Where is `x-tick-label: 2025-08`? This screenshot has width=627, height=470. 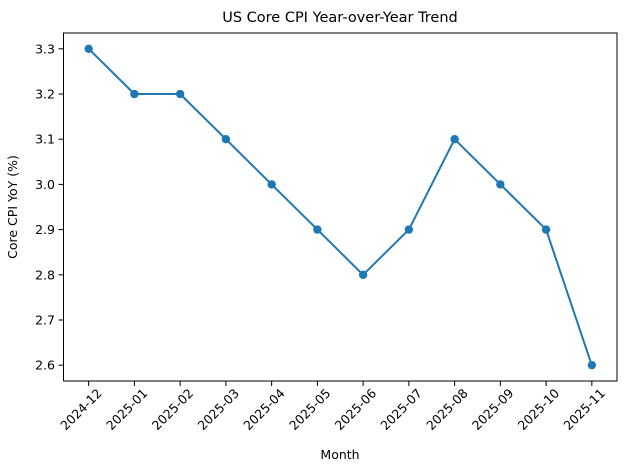 x-tick-label: 2025-08 is located at coordinates (447, 409).